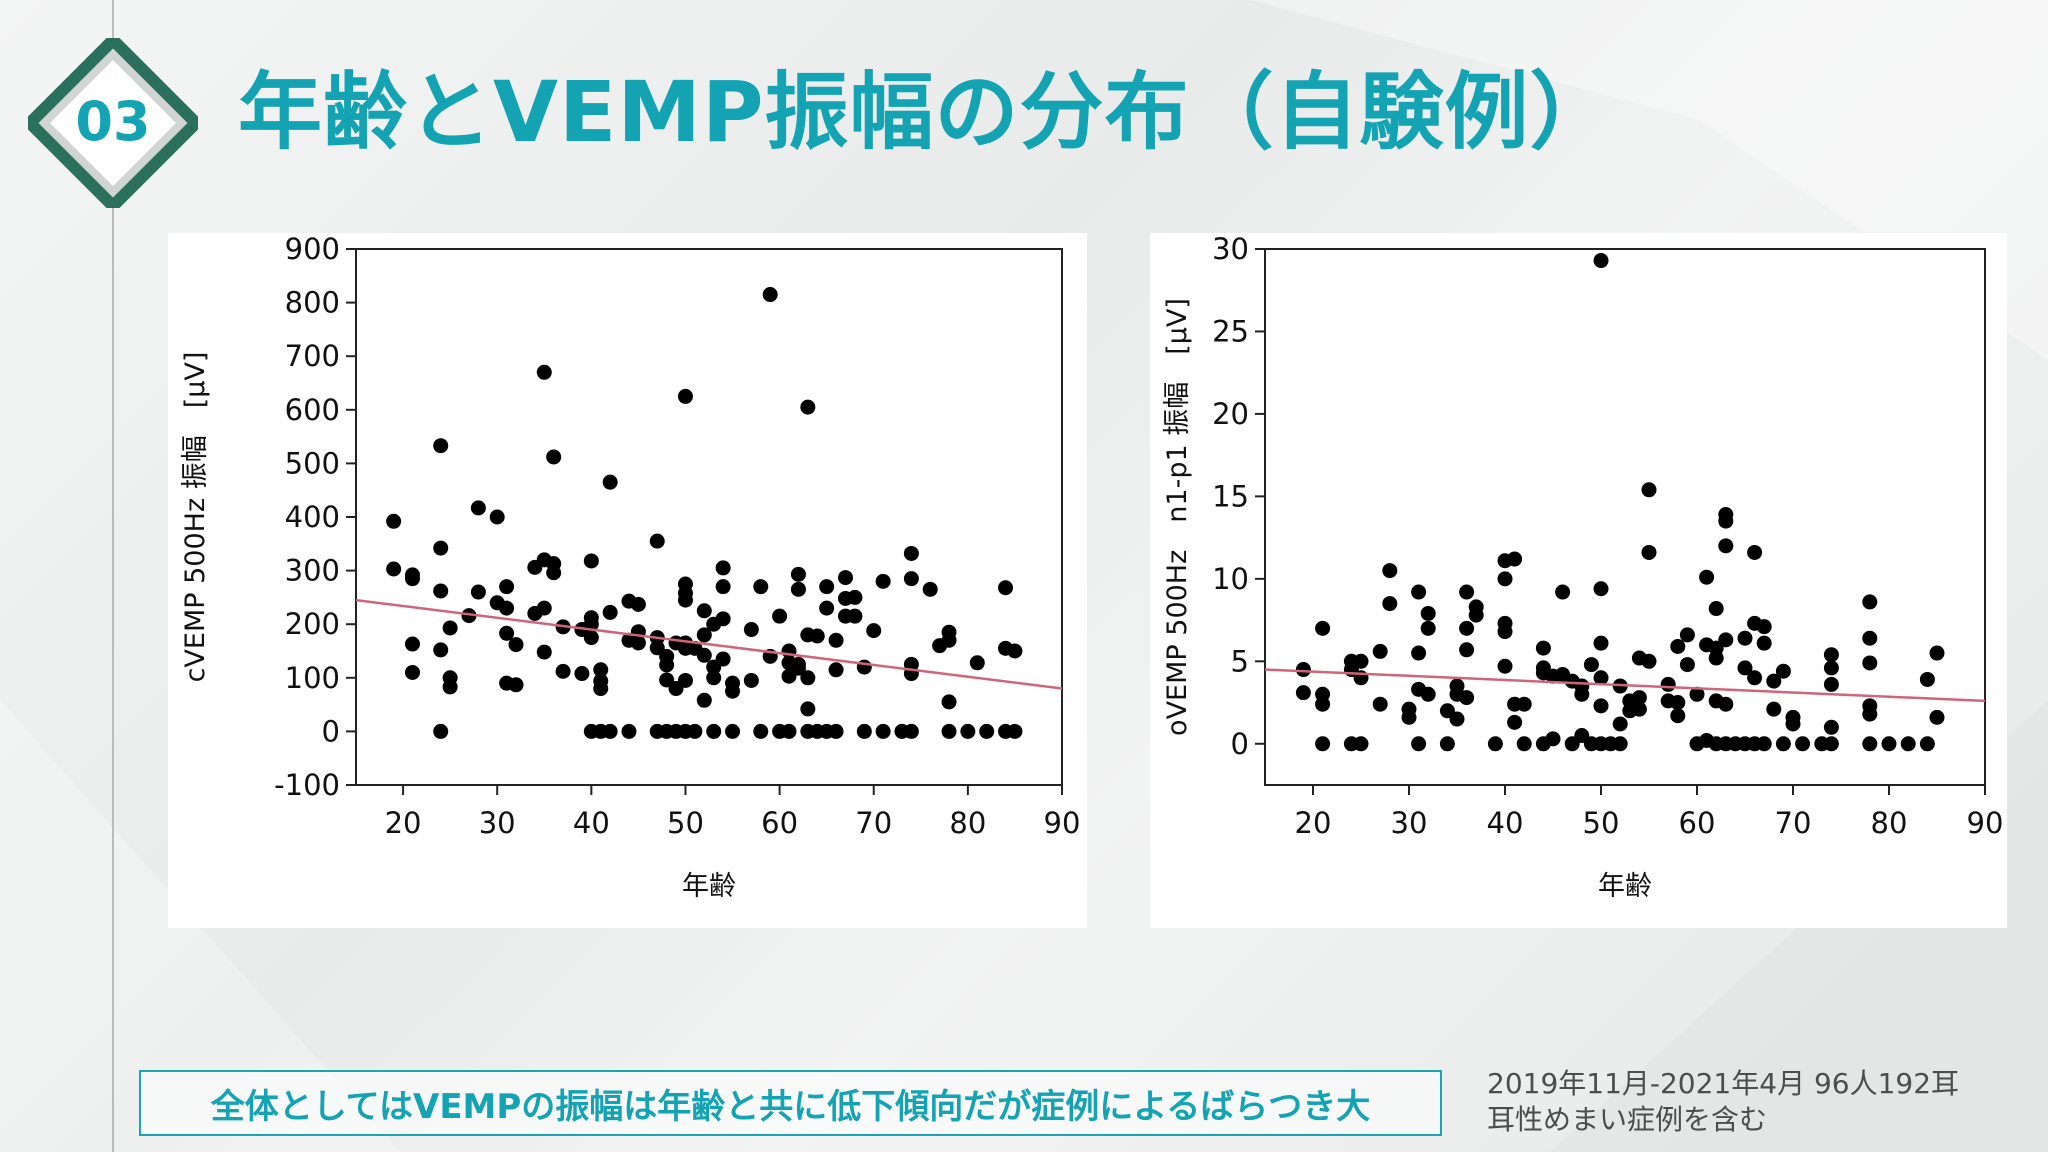 The image size is (2048, 1152). I want to click on cvemp-y-tick-label: 100, so click(312, 678).